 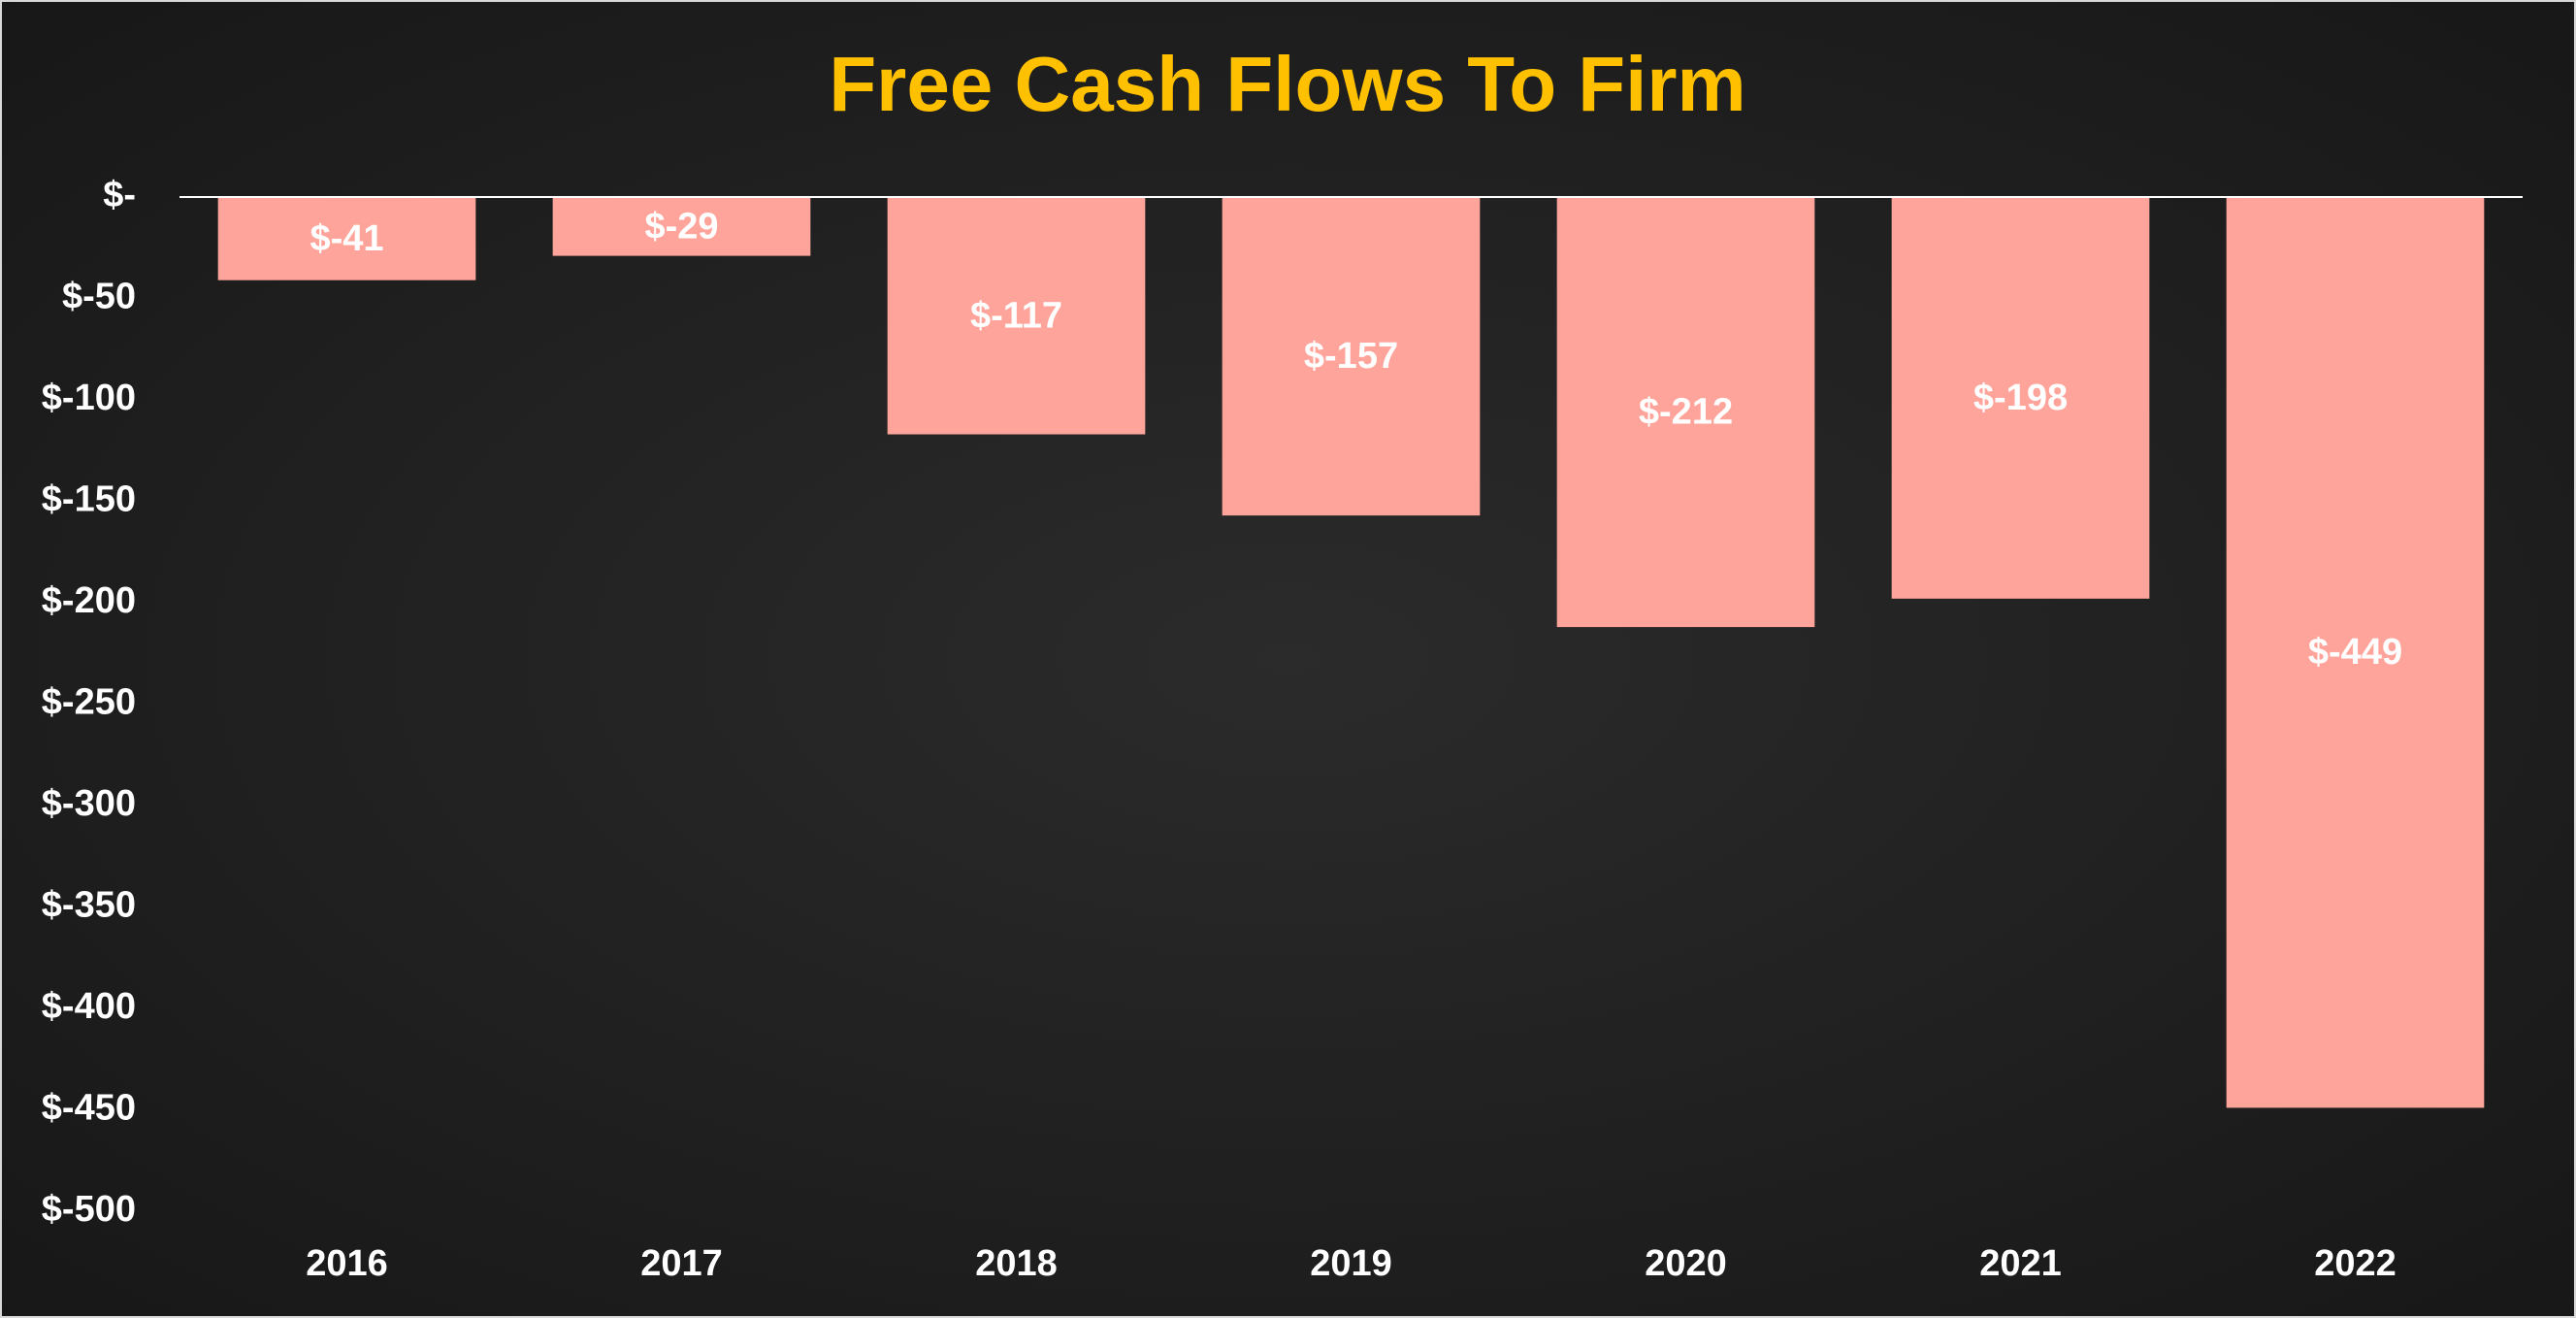 What do you see at coordinates (89, 600) in the screenshot?
I see `y-tick-label: $-200` at bounding box center [89, 600].